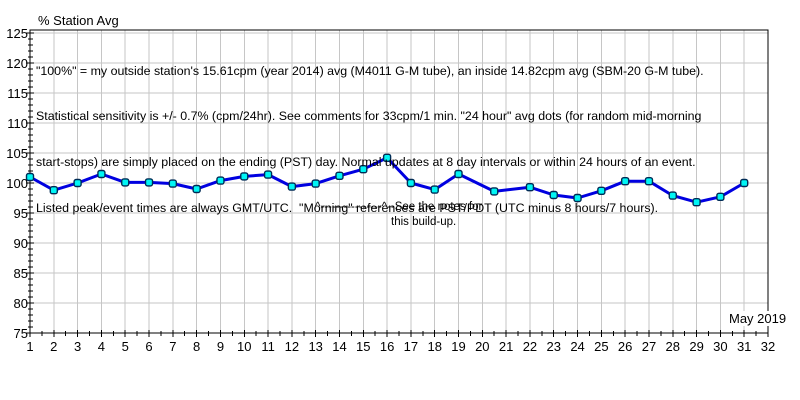 This screenshot has width=800, height=400. Describe the element at coordinates (244, 346) in the screenshot. I see `x-axis-tick-label: 10` at that location.